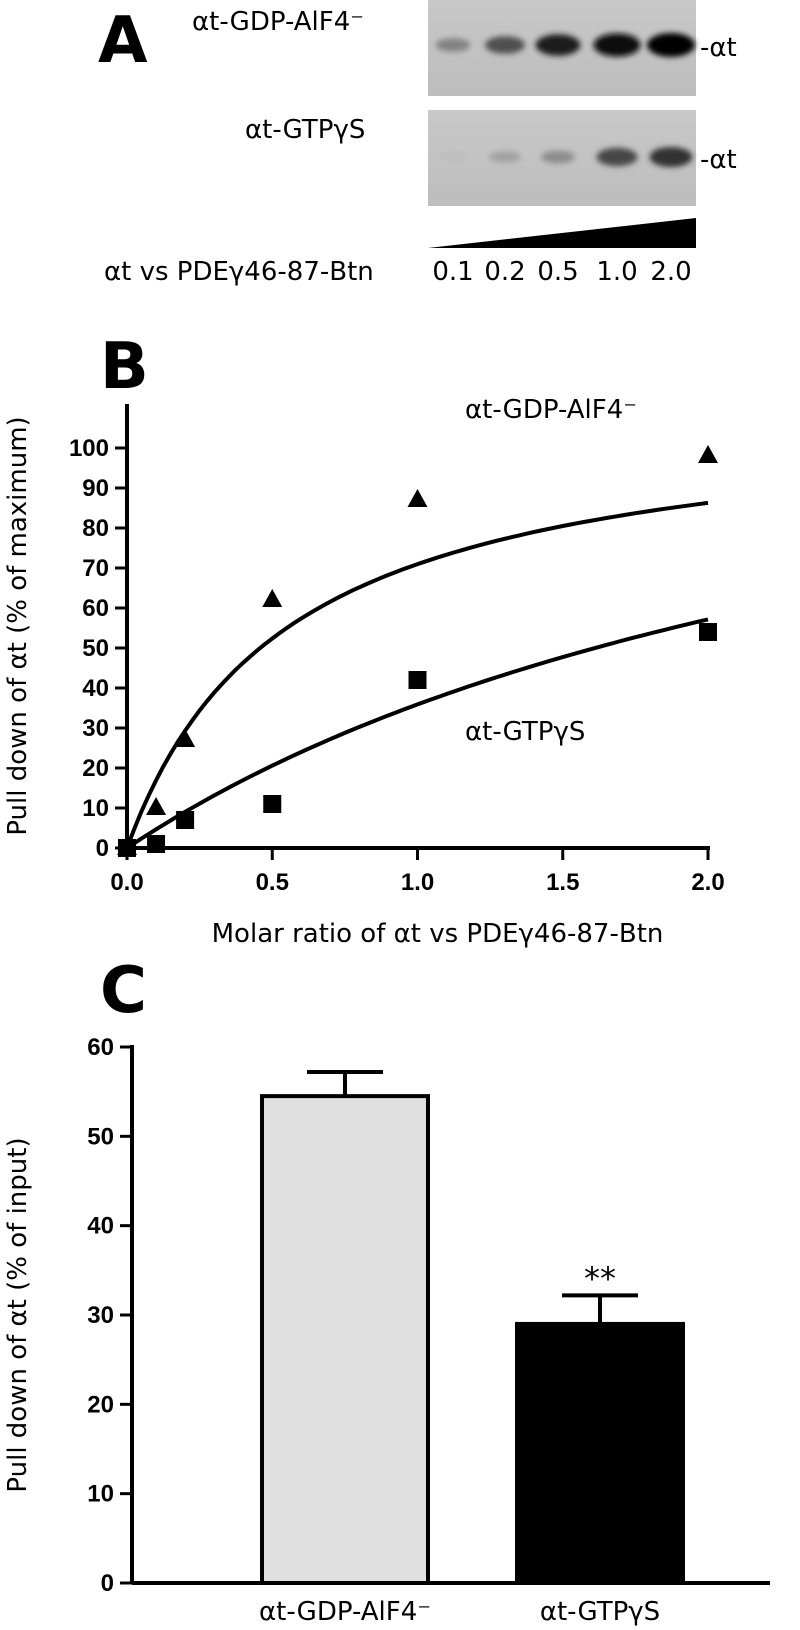 The width and height of the screenshot is (800, 1630). What do you see at coordinates (124, 367) in the screenshot?
I see `panel-b-letter: B` at bounding box center [124, 367].